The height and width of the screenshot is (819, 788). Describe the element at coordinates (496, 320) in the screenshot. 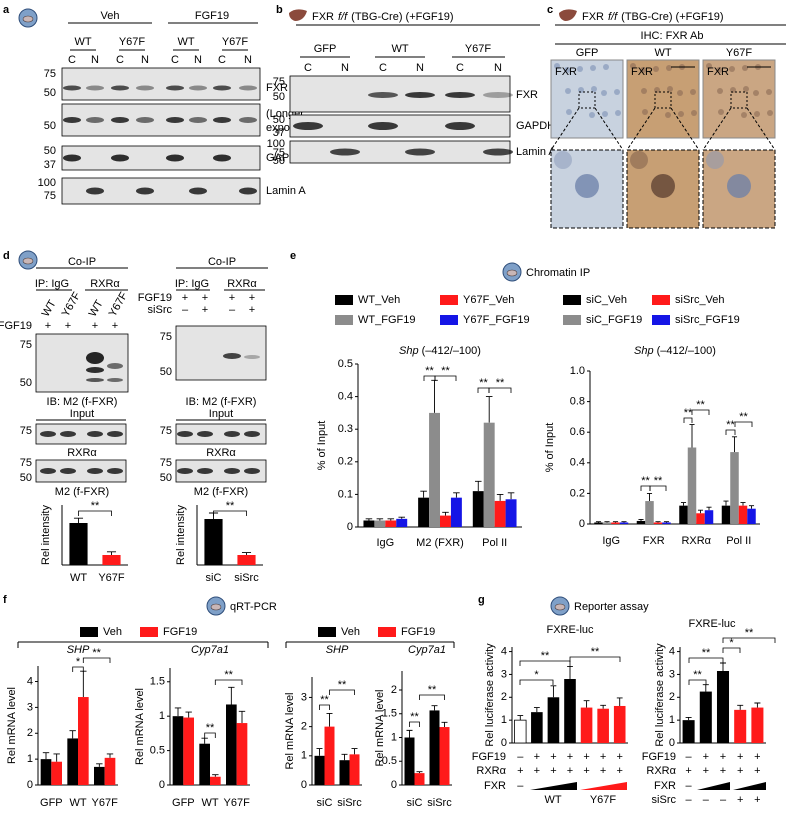

I see `legend-label: Y67F_FGF19` at that location.